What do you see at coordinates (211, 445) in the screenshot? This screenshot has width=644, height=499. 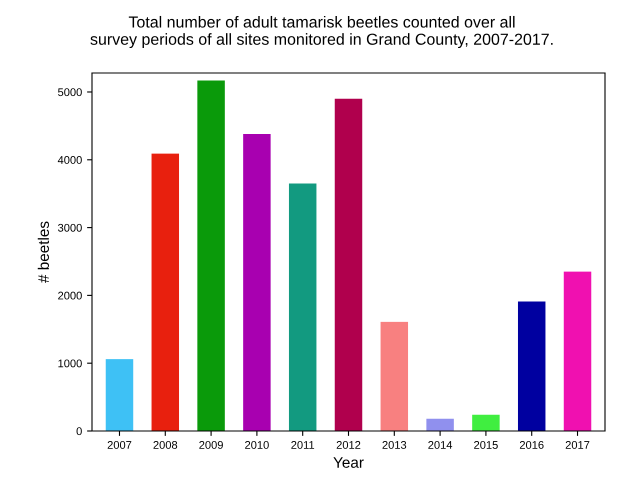 I see `x-tick-label: 2009` at bounding box center [211, 445].